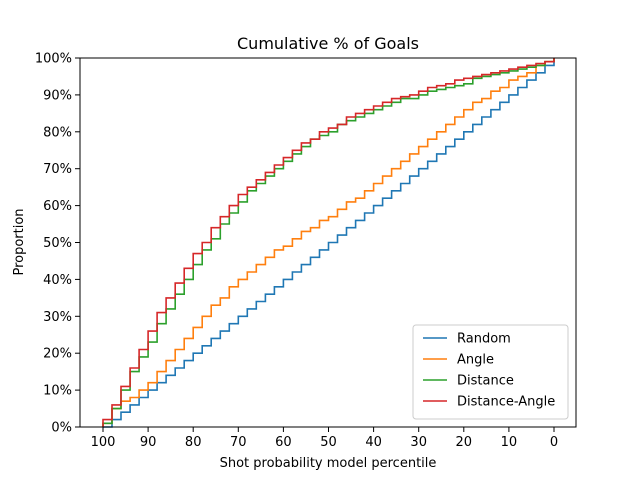 The height and width of the screenshot is (480, 640). Describe the element at coordinates (57, 206) in the screenshot. I see `y-tick-label: 60%` at that location.